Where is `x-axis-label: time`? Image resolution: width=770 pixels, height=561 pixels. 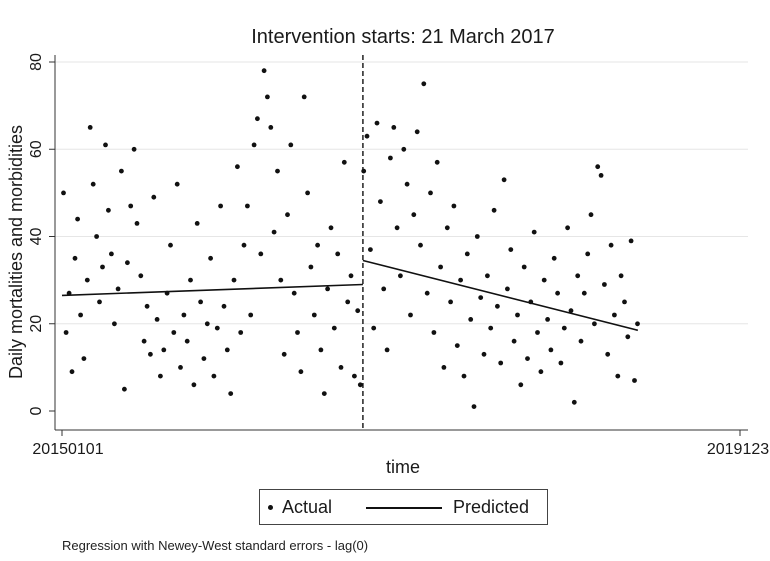
x-axis-label: time is located at coordinates (403, 467).